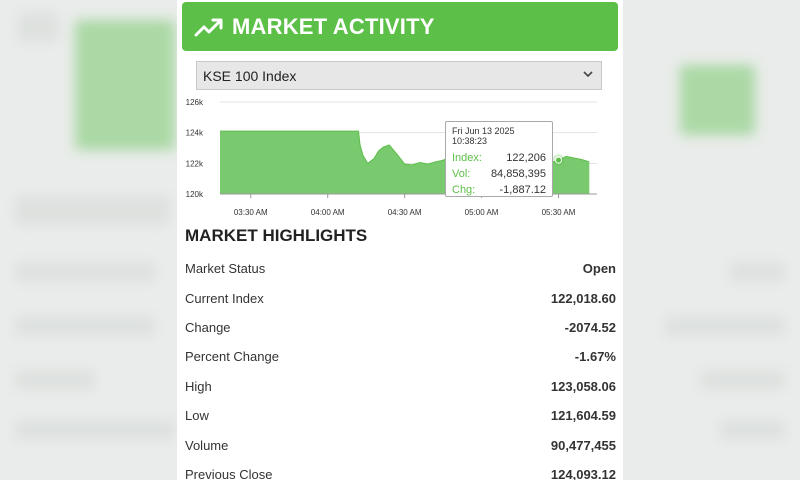  What do you see at coordinates (195, 102) in the screenshot?
I see `y-tick-label: 126k` at bounding box center [195, 102].